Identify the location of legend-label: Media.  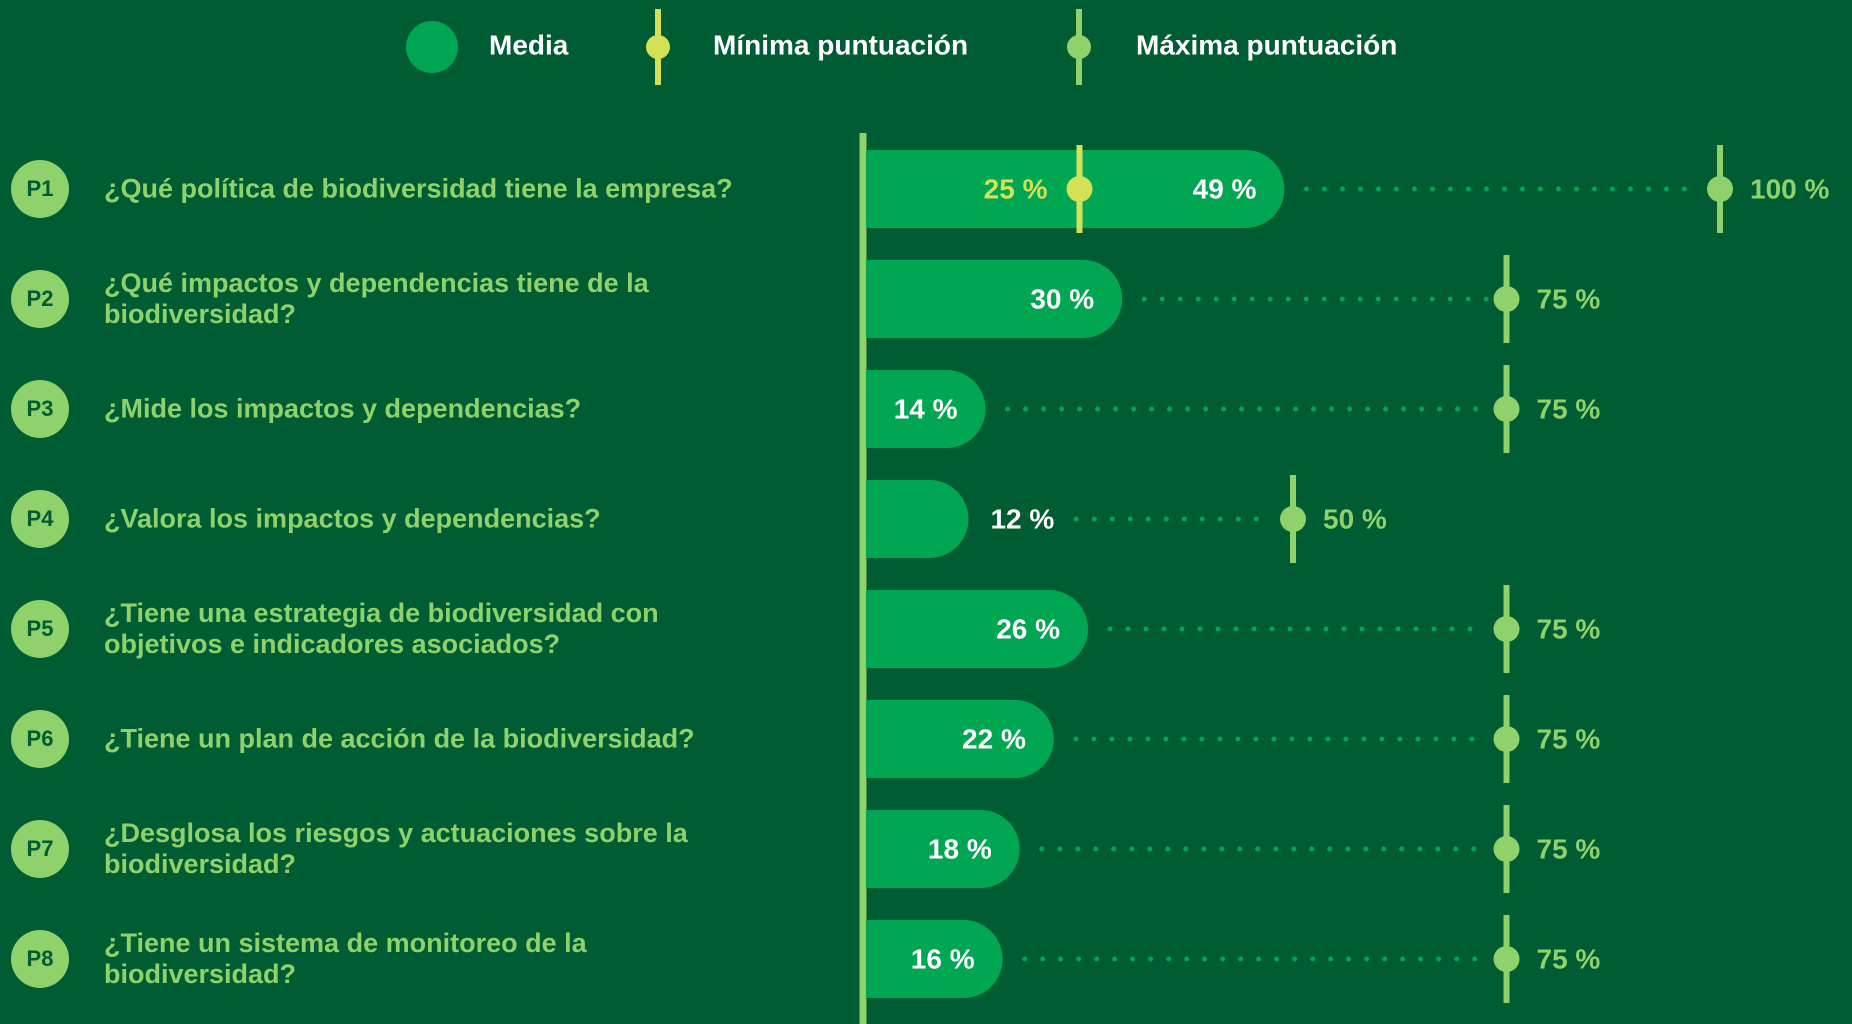
(529, 44).